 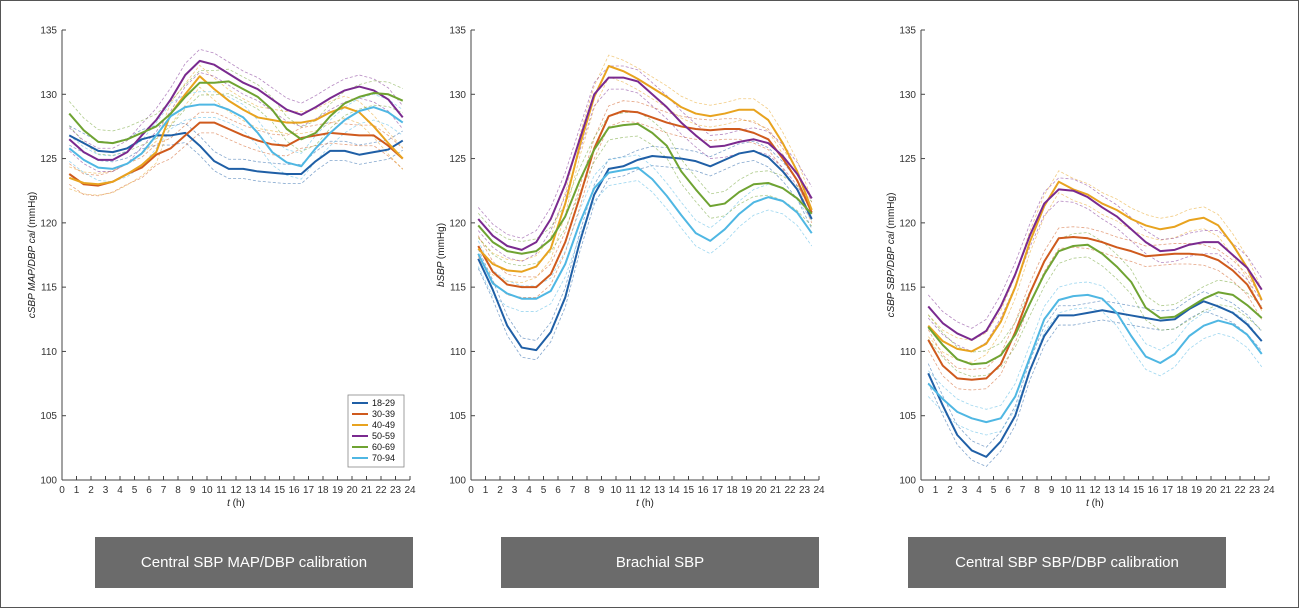 I want to click on series-30-39-upper-ci, so click(x=645, y=189).